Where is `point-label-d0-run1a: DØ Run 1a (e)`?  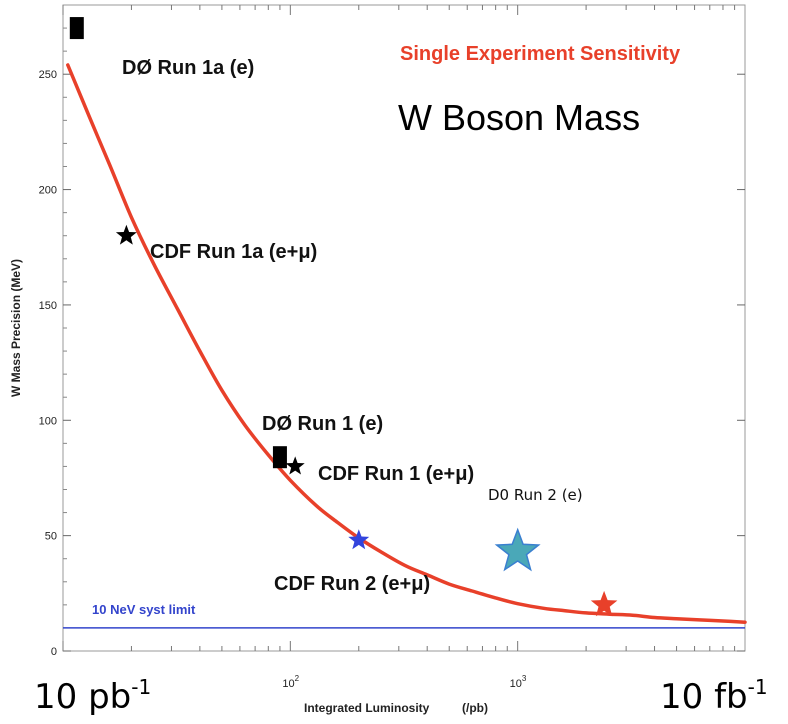 point-label-d0-run1a: DØ Run 1a (e) is located at coordinates (188, 68).